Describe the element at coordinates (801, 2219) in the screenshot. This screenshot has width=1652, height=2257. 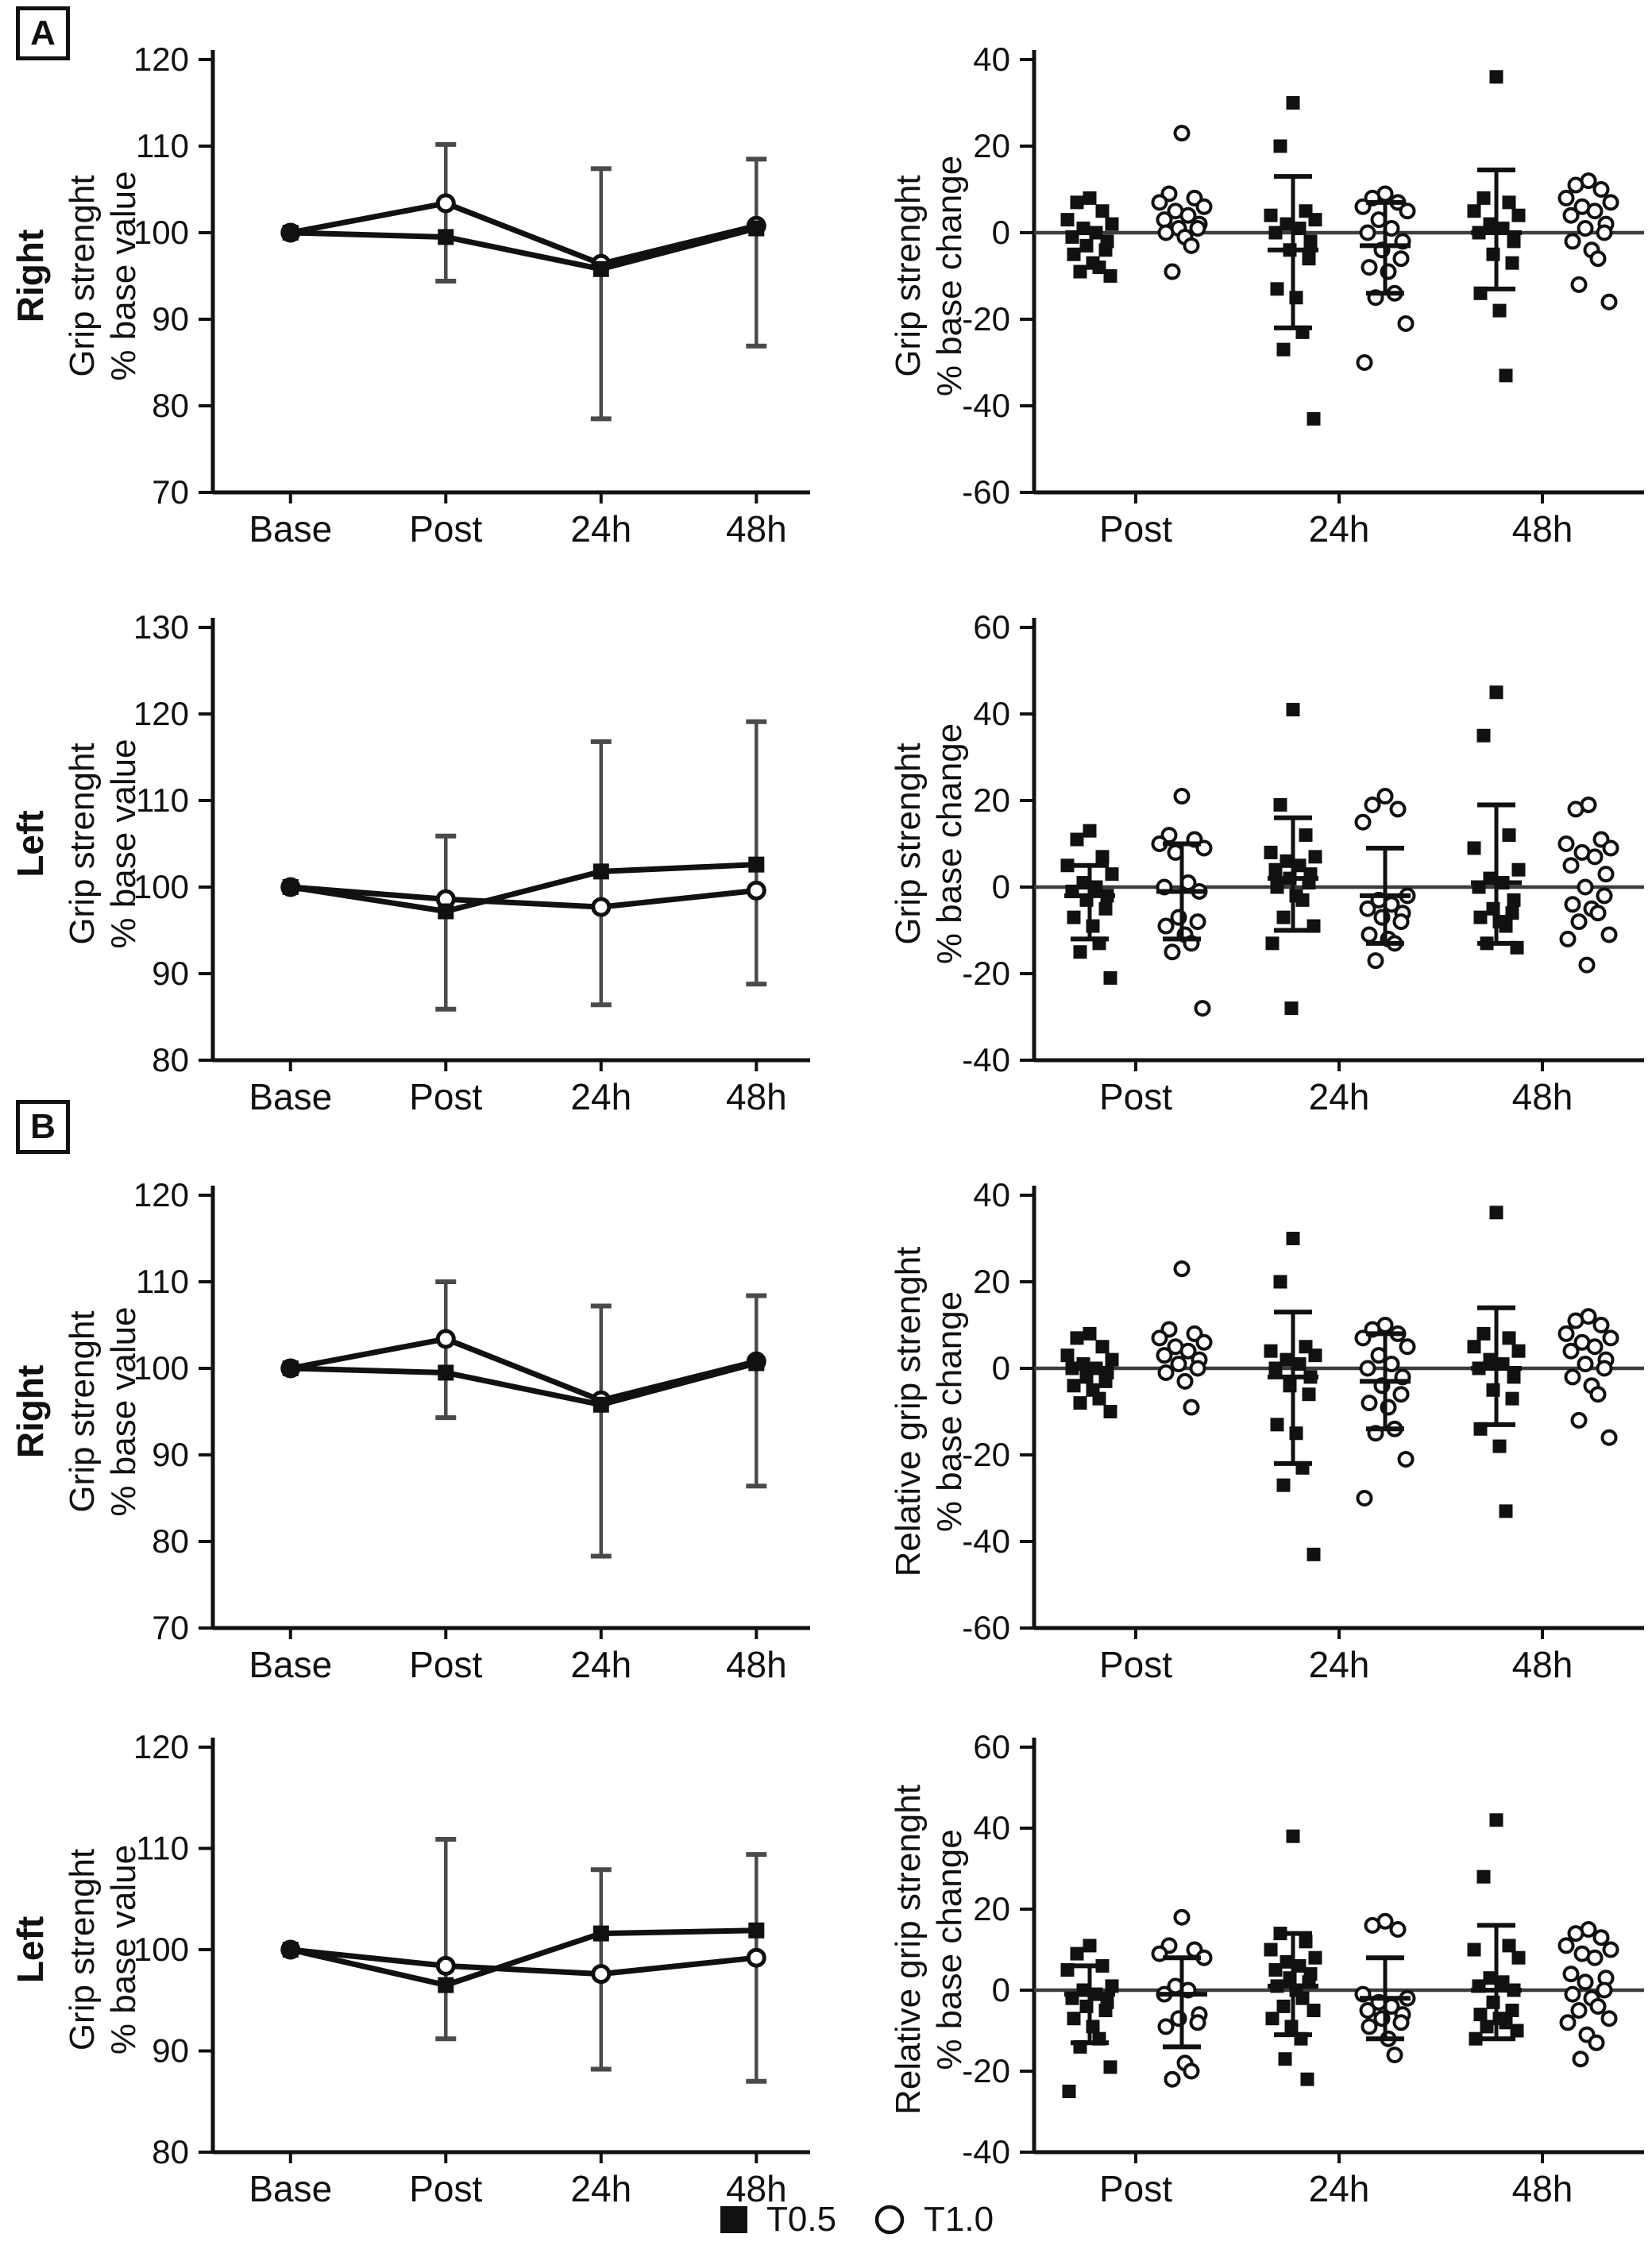
I see `legend-label-t05: T0.5` at that location.